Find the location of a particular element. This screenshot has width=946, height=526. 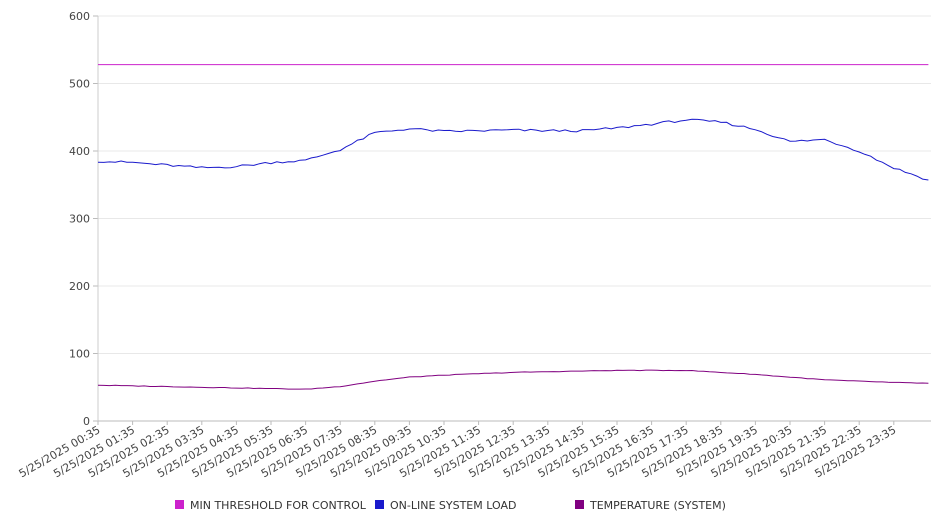

y-tick-label: 100 is located at coordinates (79, 354).